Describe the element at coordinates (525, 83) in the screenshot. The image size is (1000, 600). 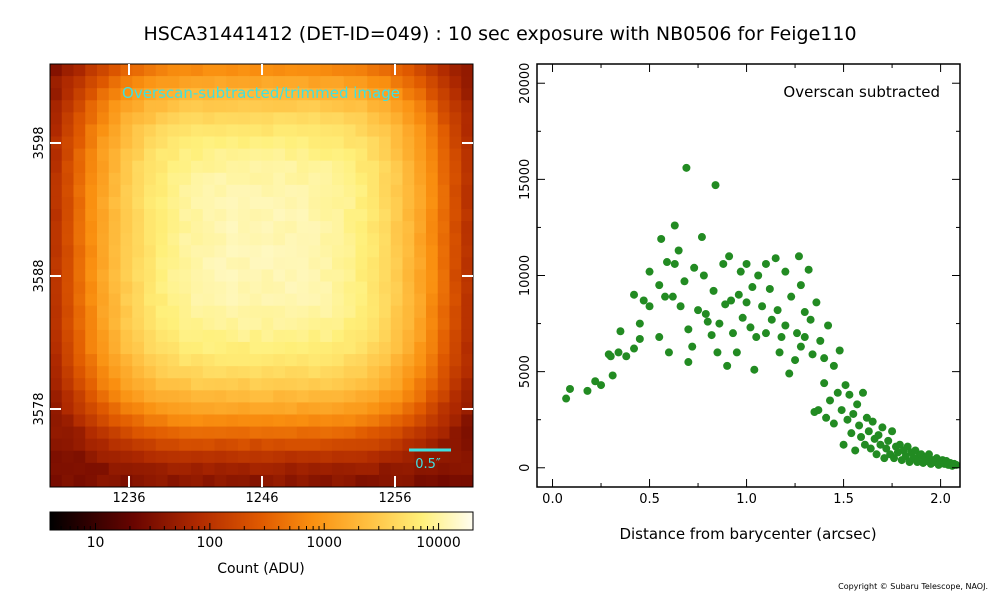
I see `scatter-y-tick-label: 20000` at that location.